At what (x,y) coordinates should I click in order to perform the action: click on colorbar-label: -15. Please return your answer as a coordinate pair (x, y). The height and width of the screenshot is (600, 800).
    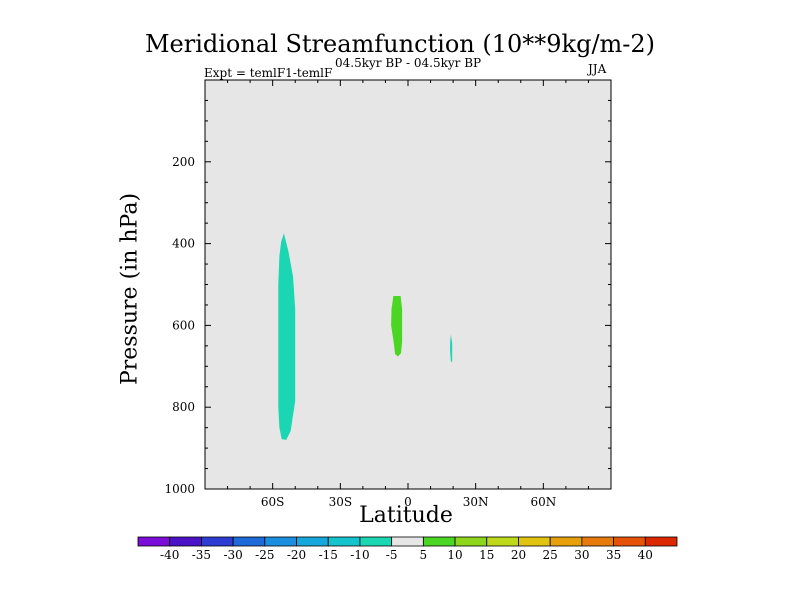
    Looking at the image, I should click on (328, 555).